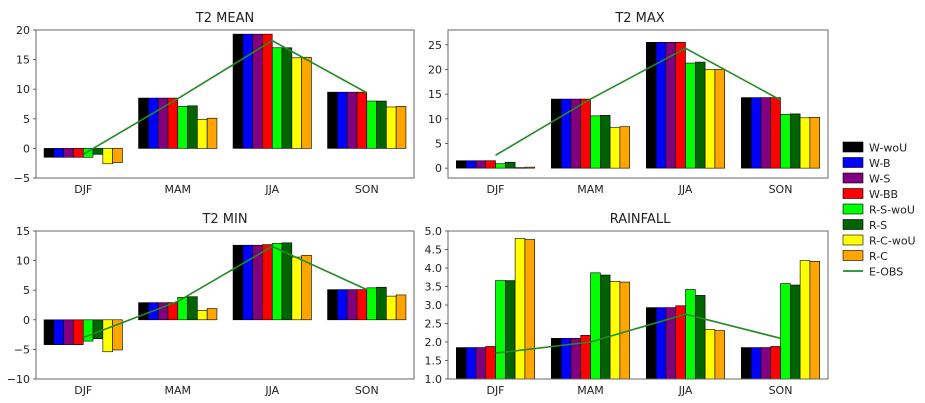 This screenshot has width=925, height=403. What do you see at coordinates (177, 390) in the screenshot?
I see `x-tick-label: MAM` at bounding box center [177, 390].